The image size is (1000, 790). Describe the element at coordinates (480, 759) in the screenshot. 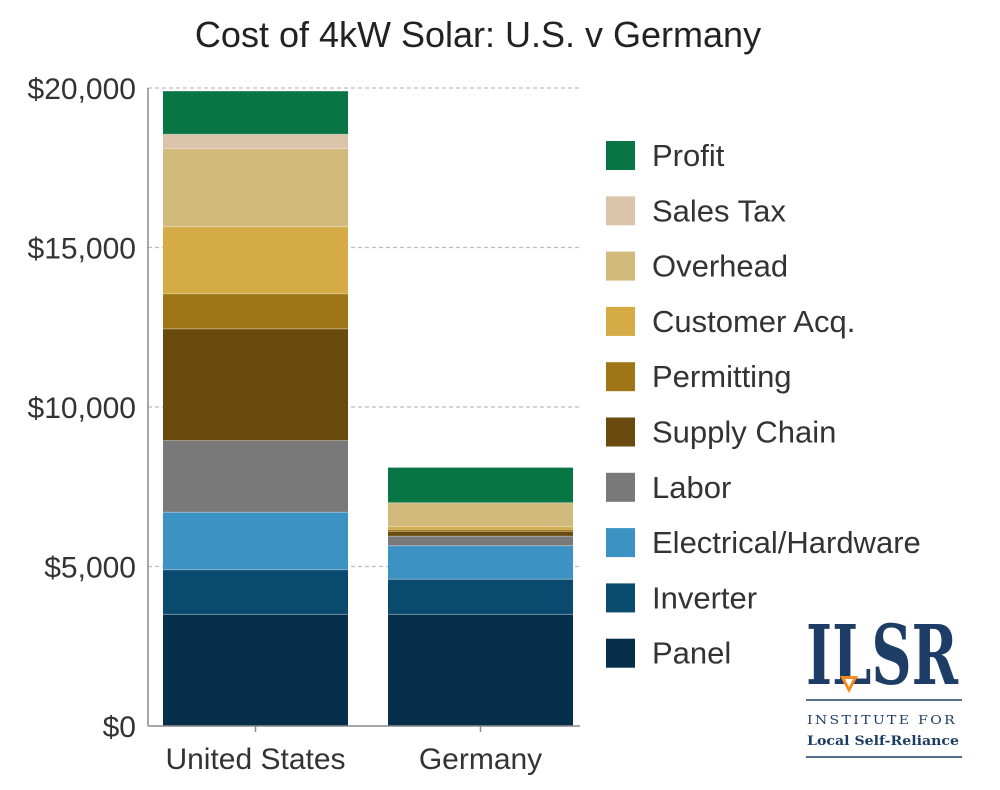

I see `x-tick-label: Germany` at that location.